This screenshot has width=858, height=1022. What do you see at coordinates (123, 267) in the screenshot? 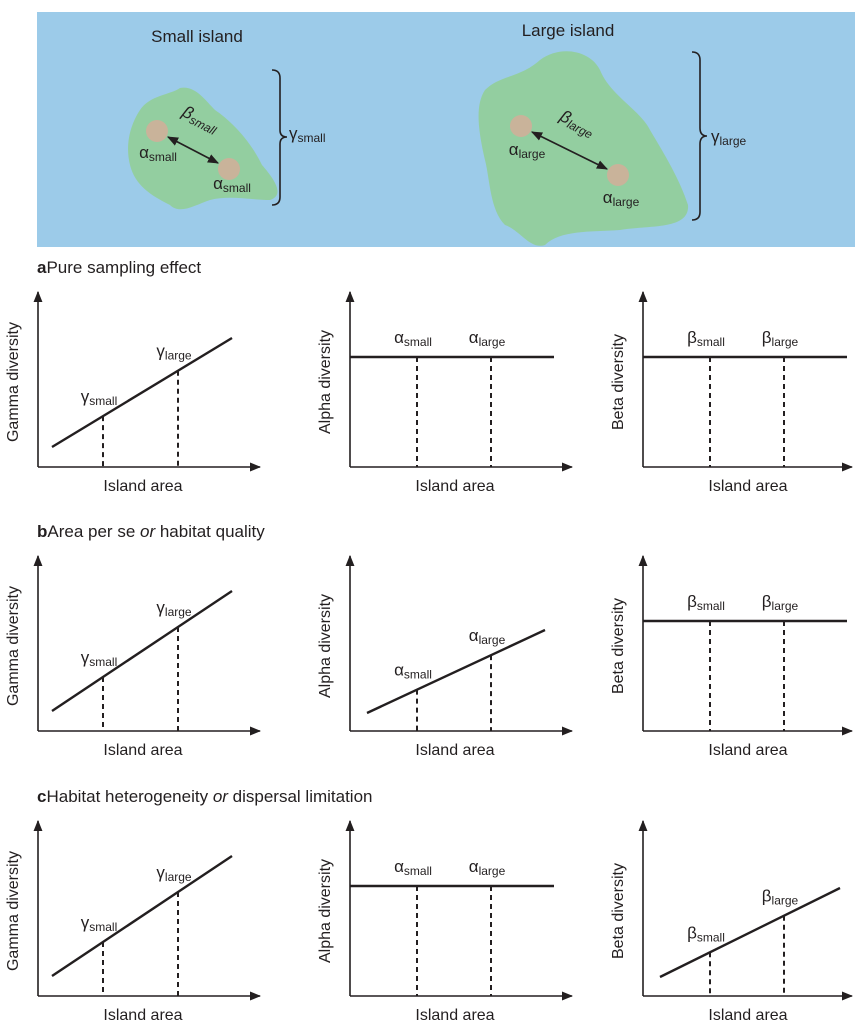
I see `panel-title: Pure sampling effect` at bounding box center [123, 267].